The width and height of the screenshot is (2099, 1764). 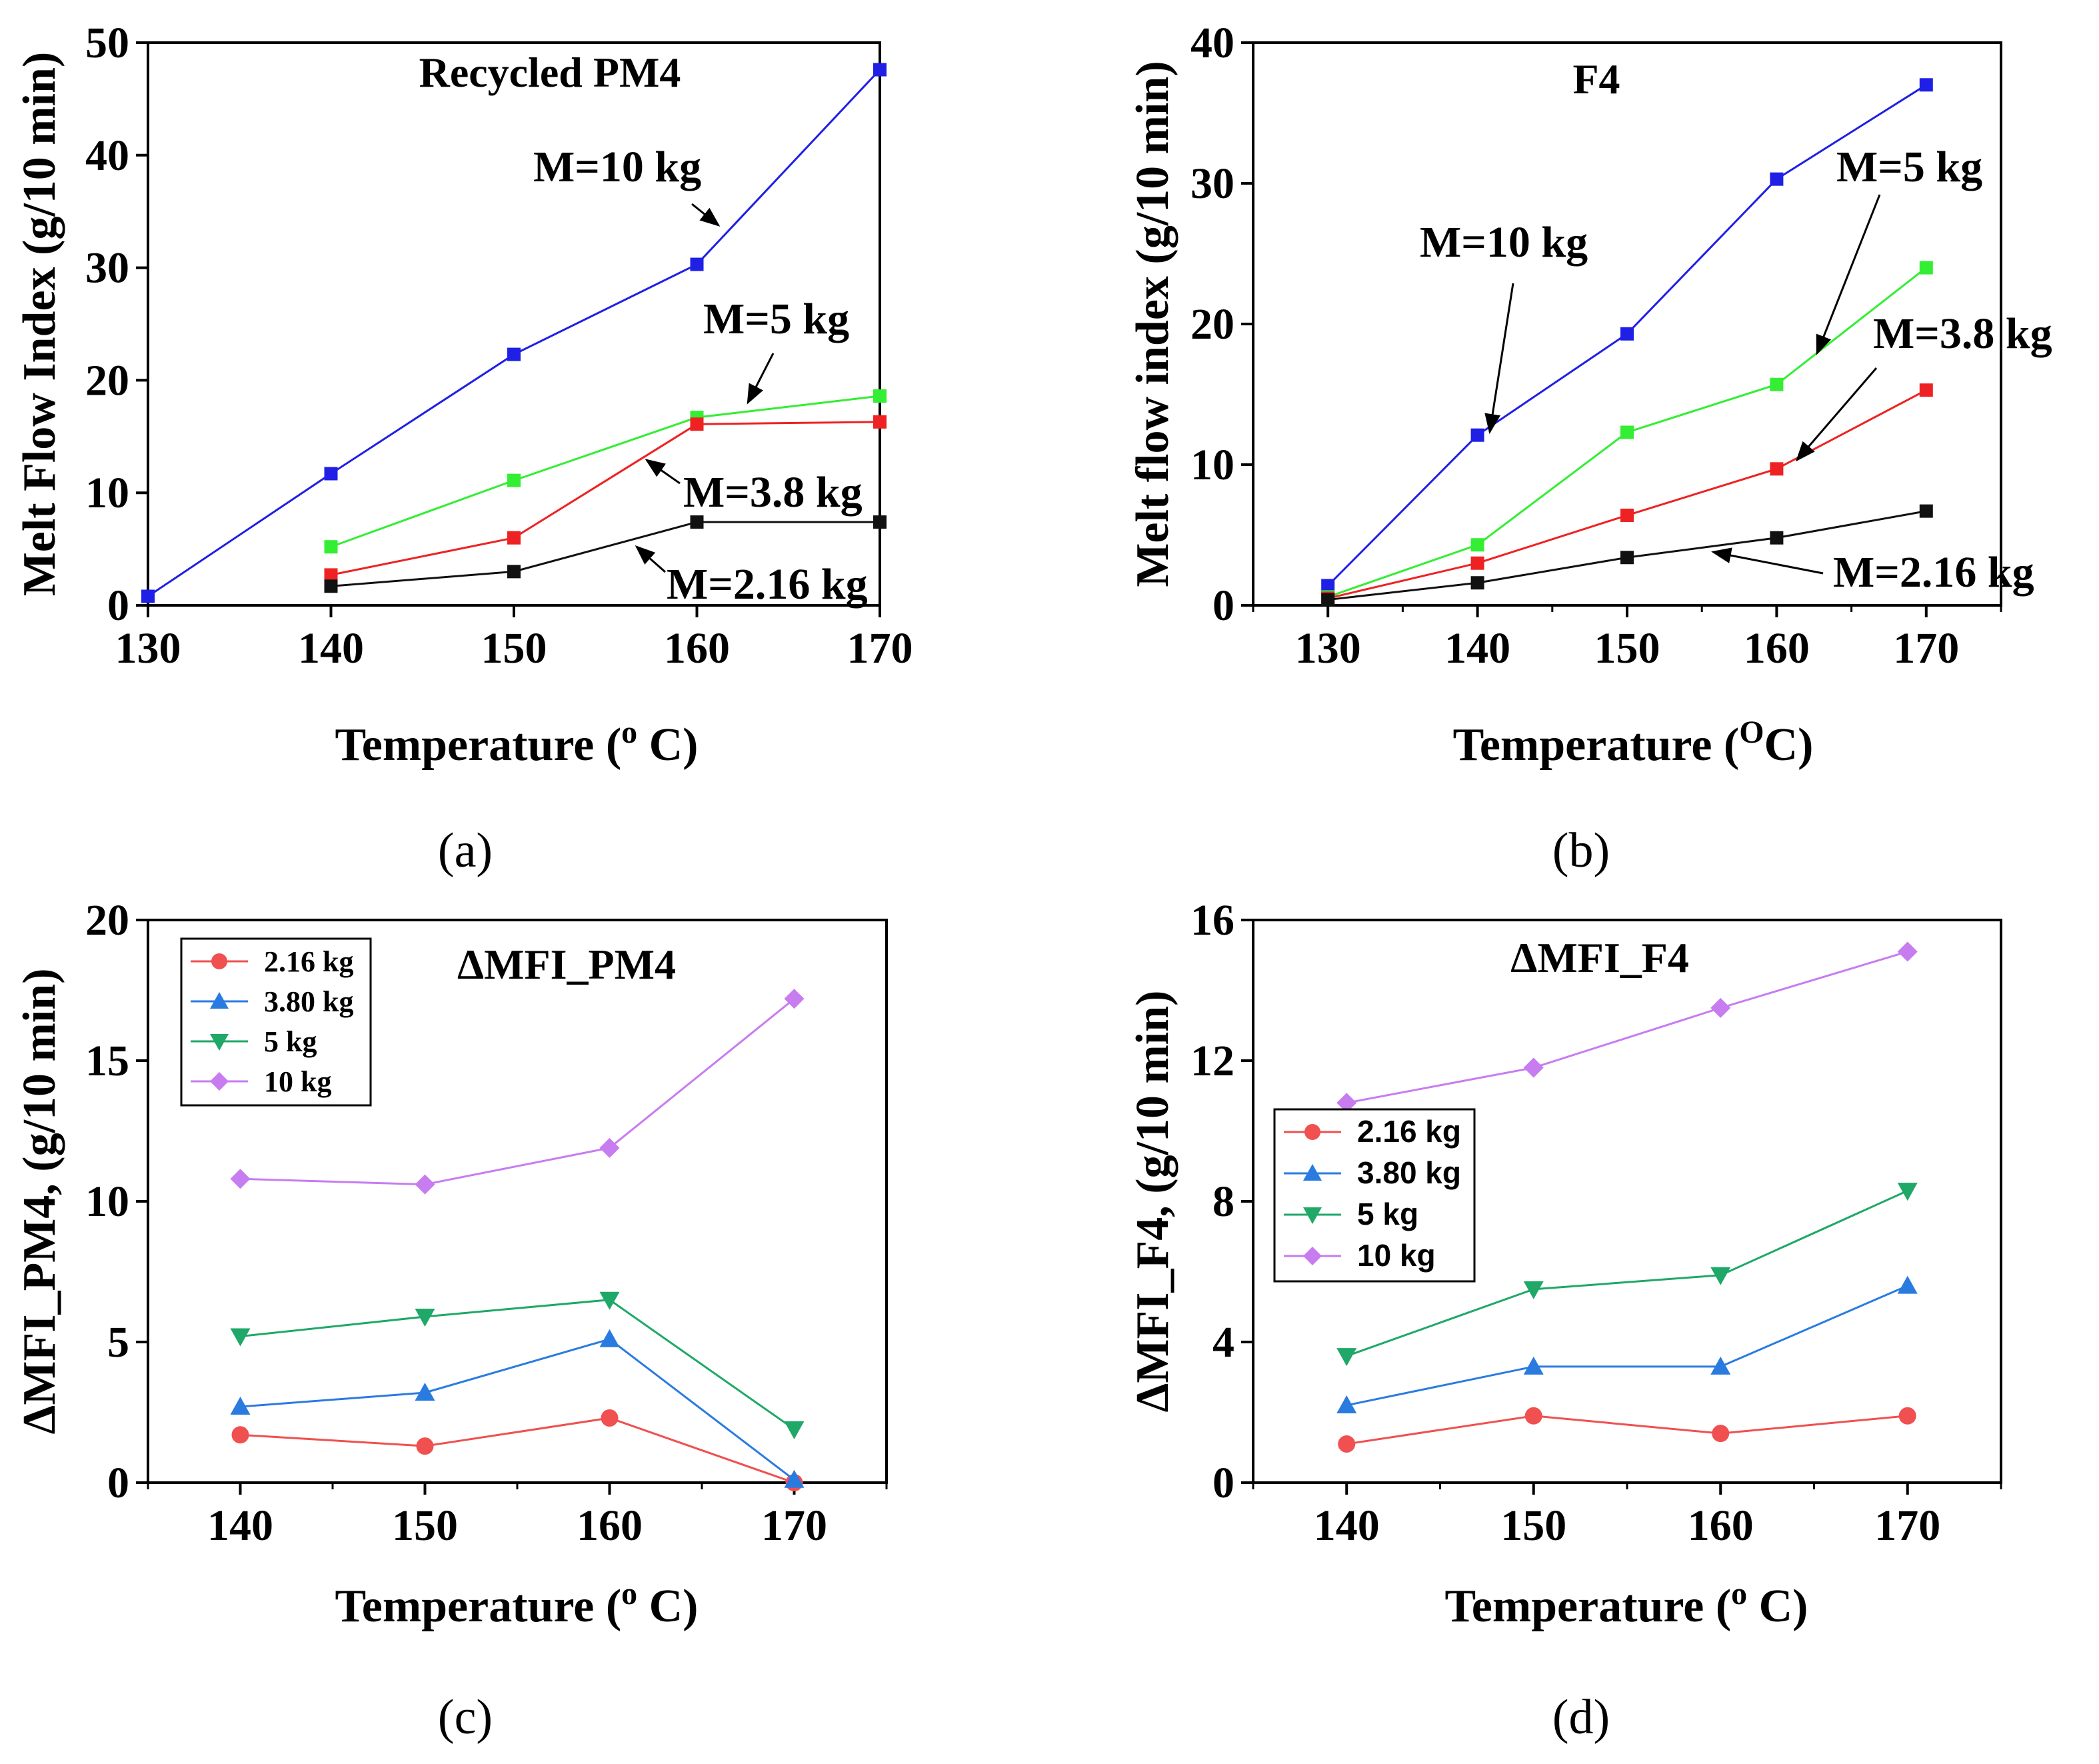 I want to click on y-ticks: 0 4 8 12 16, so click(x=1222, y=1201).